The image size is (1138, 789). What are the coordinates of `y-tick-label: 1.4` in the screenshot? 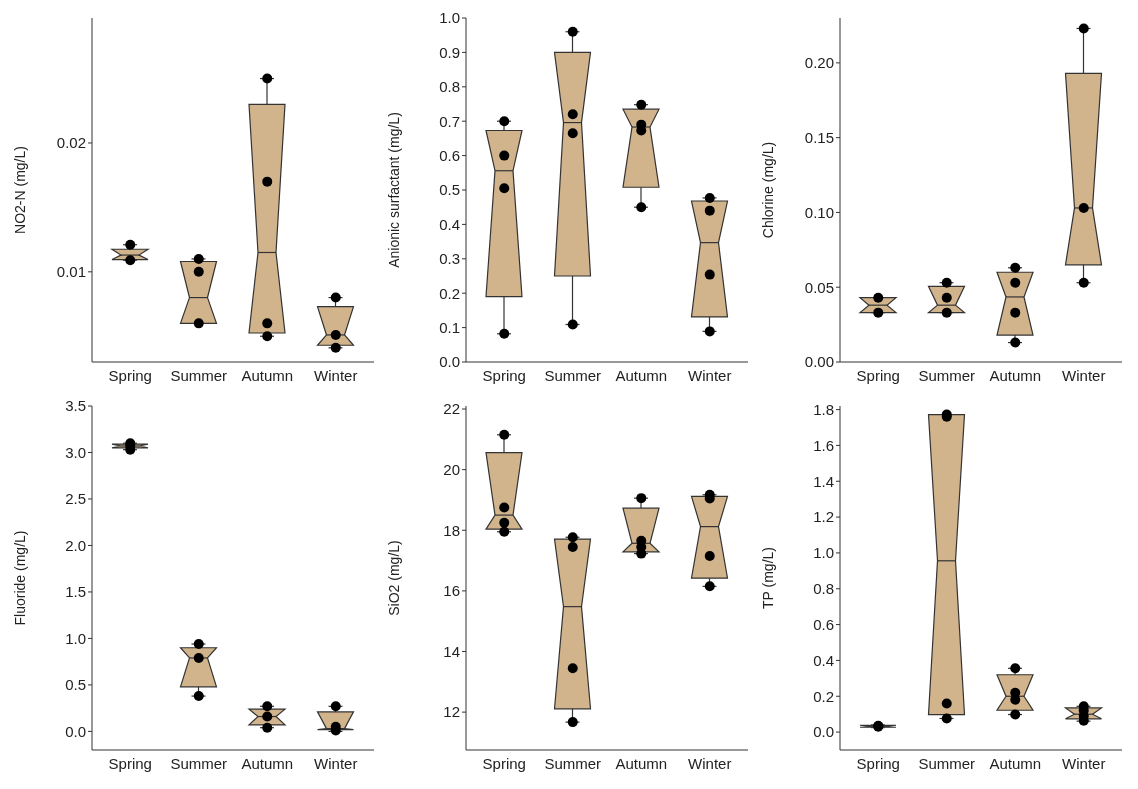 It's located at (823, 481).